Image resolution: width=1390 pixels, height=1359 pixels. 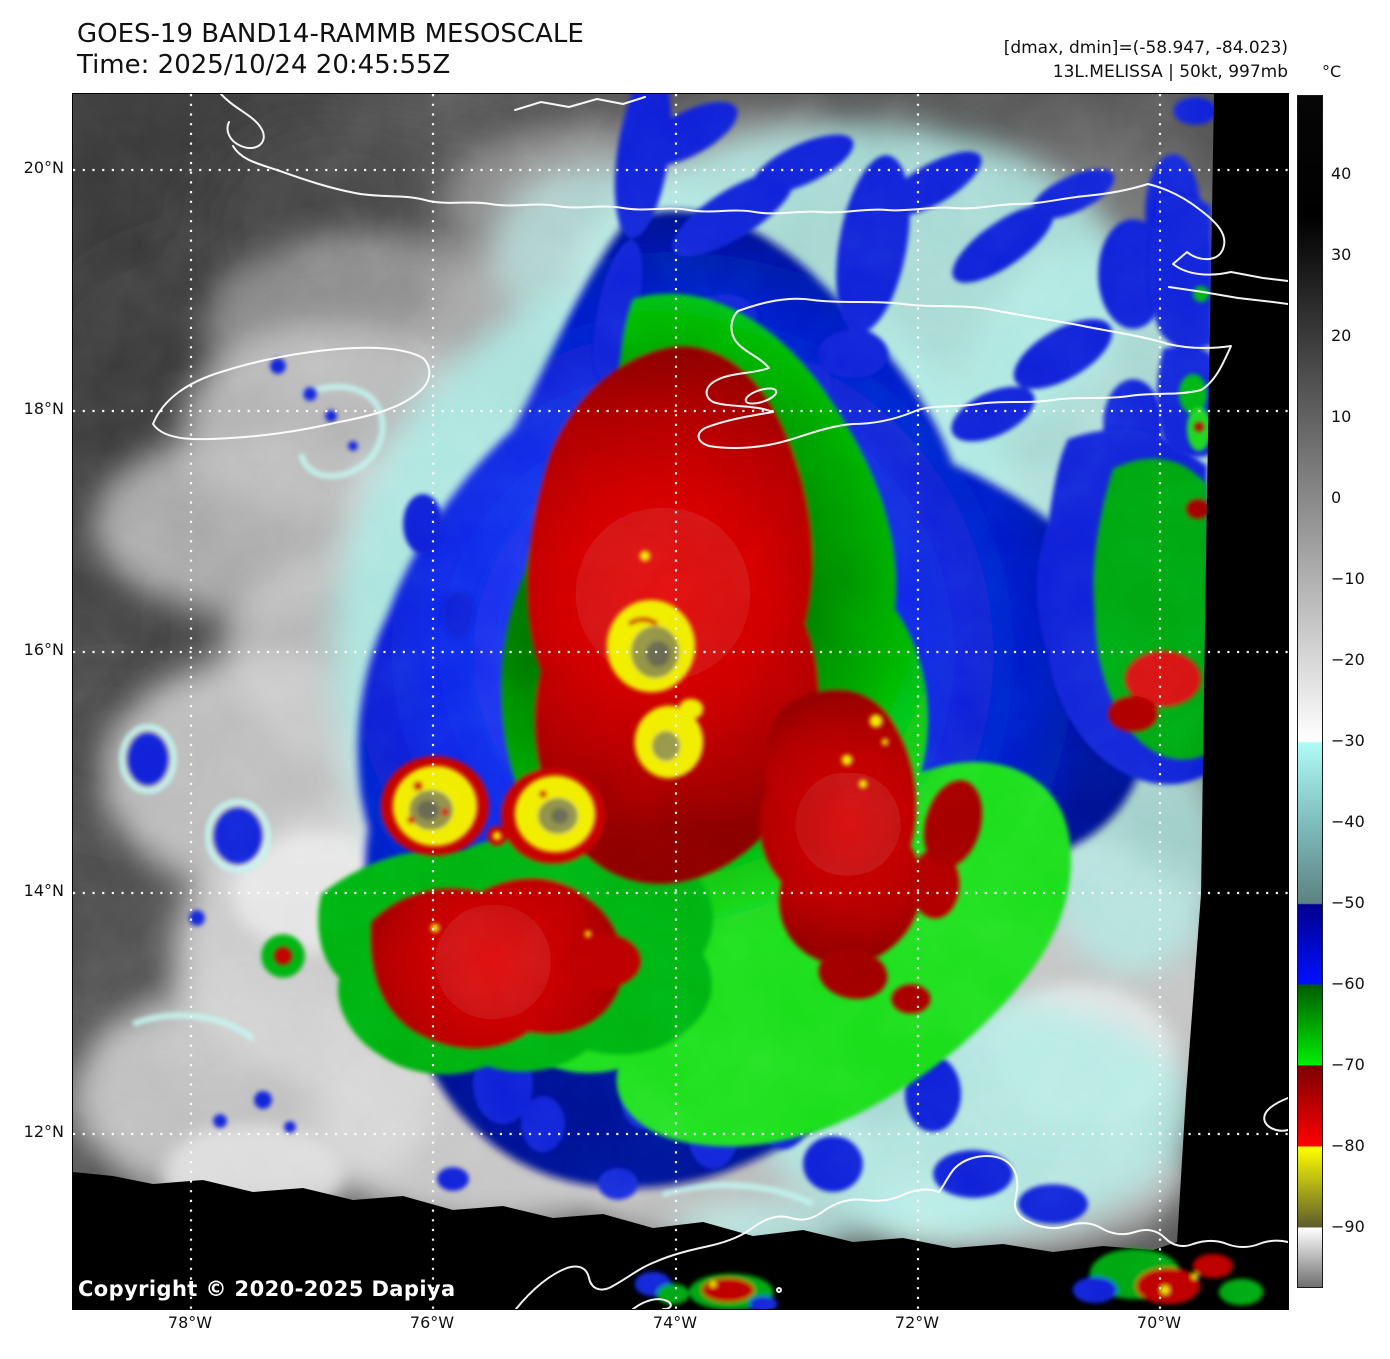 What do you see at coordinates (432, 1322) in the screenshot?
I see `lon-tick-label: 76°W` at bounding box center [432, 1322].